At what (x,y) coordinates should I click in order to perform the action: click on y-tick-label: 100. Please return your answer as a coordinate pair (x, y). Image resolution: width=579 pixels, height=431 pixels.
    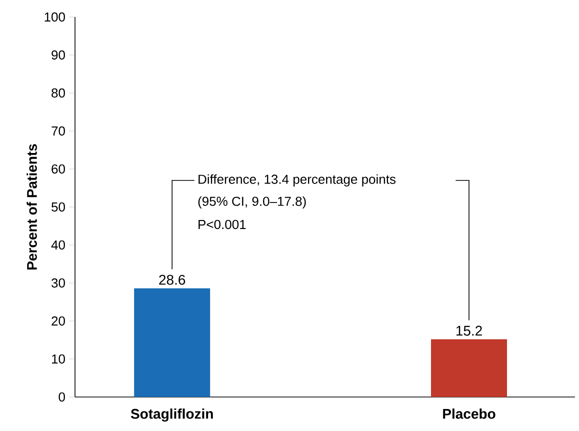
    Looking at the image, I should click on (54, 17).